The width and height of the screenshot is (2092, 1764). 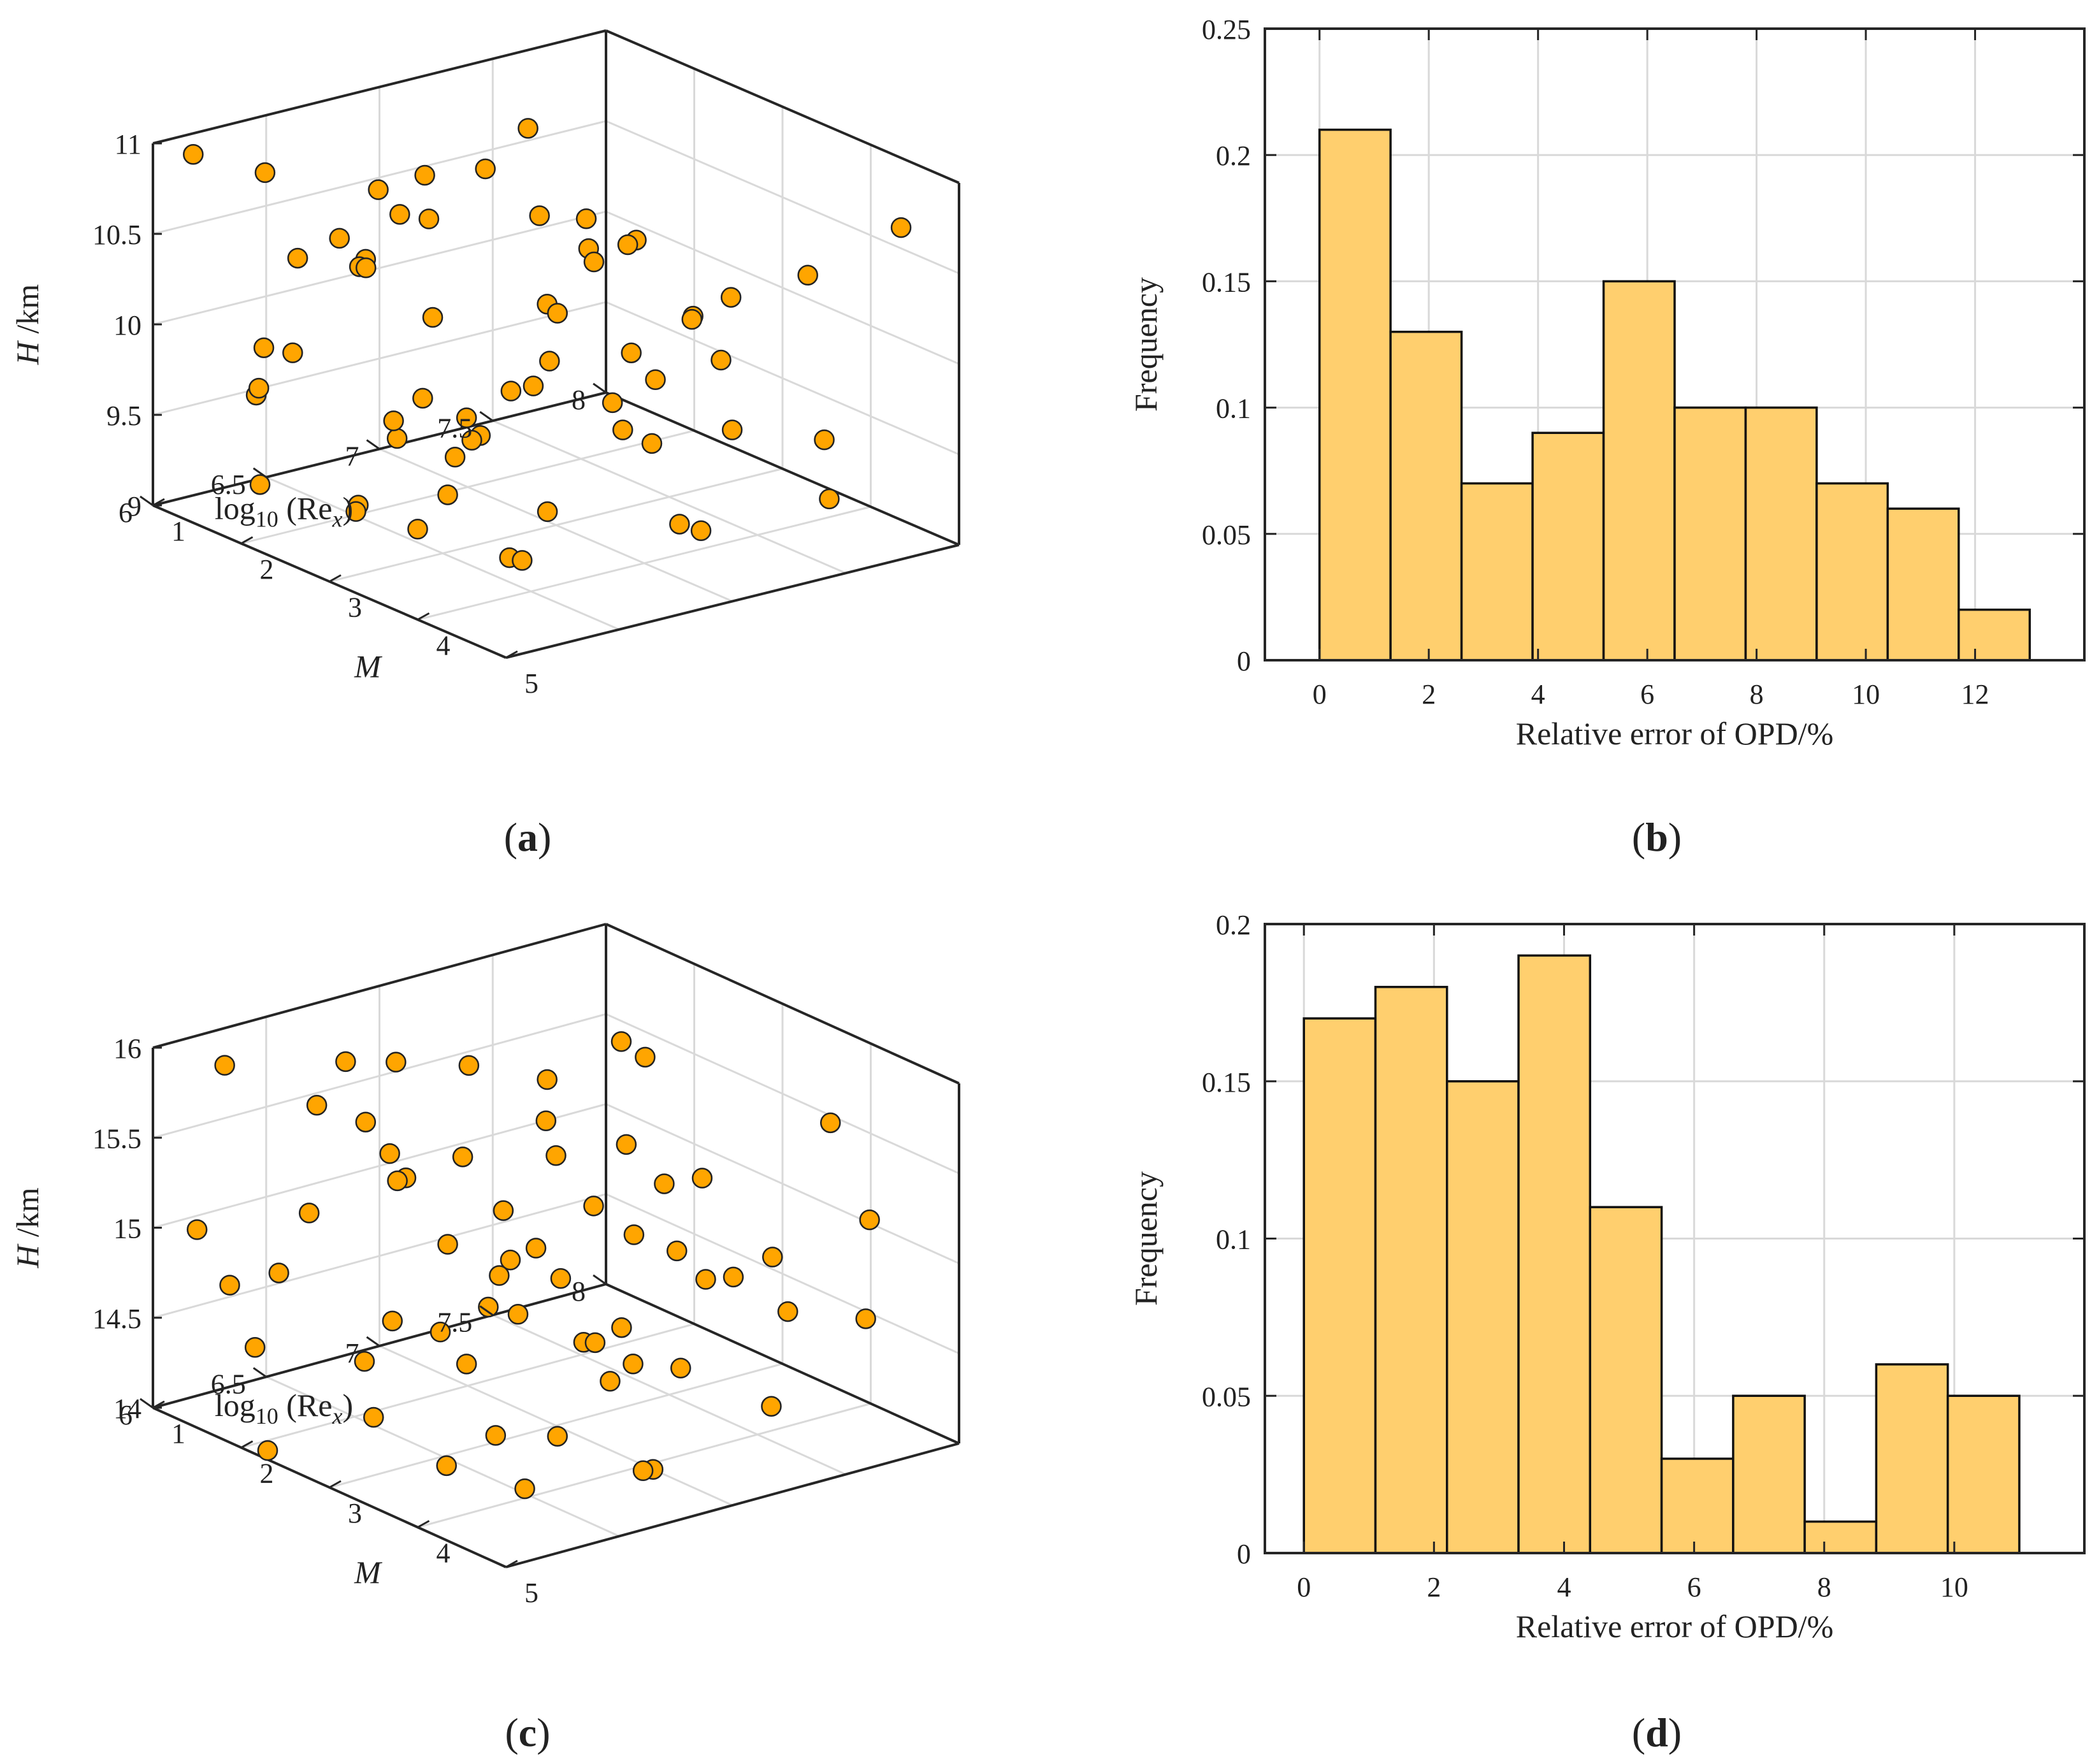 I want to click on panel-label: (d), so click(x=1657, y=1732).